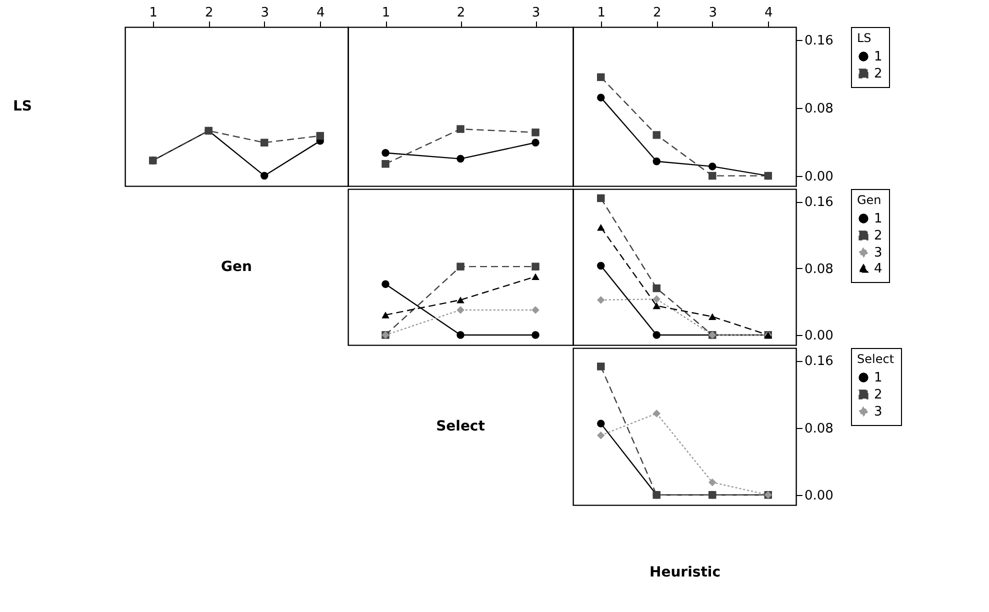 The image size is (989, 612). I want to click on legend-title: LS, so click(864, 38).